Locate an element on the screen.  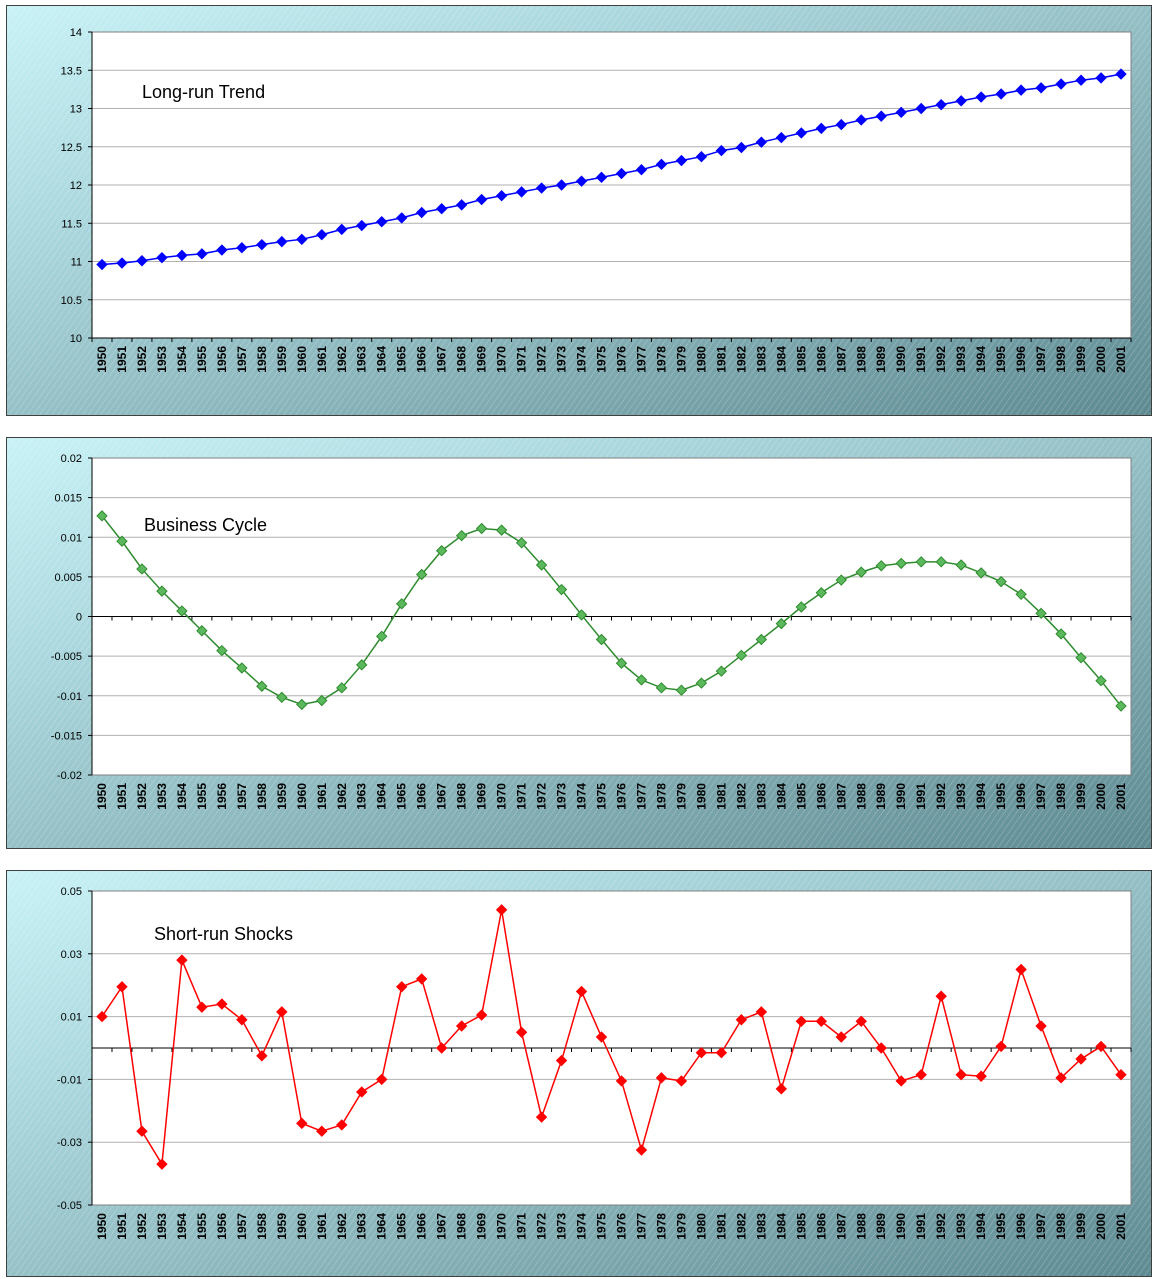
y-tick-label: 10 is located at coordinates (76, 339).